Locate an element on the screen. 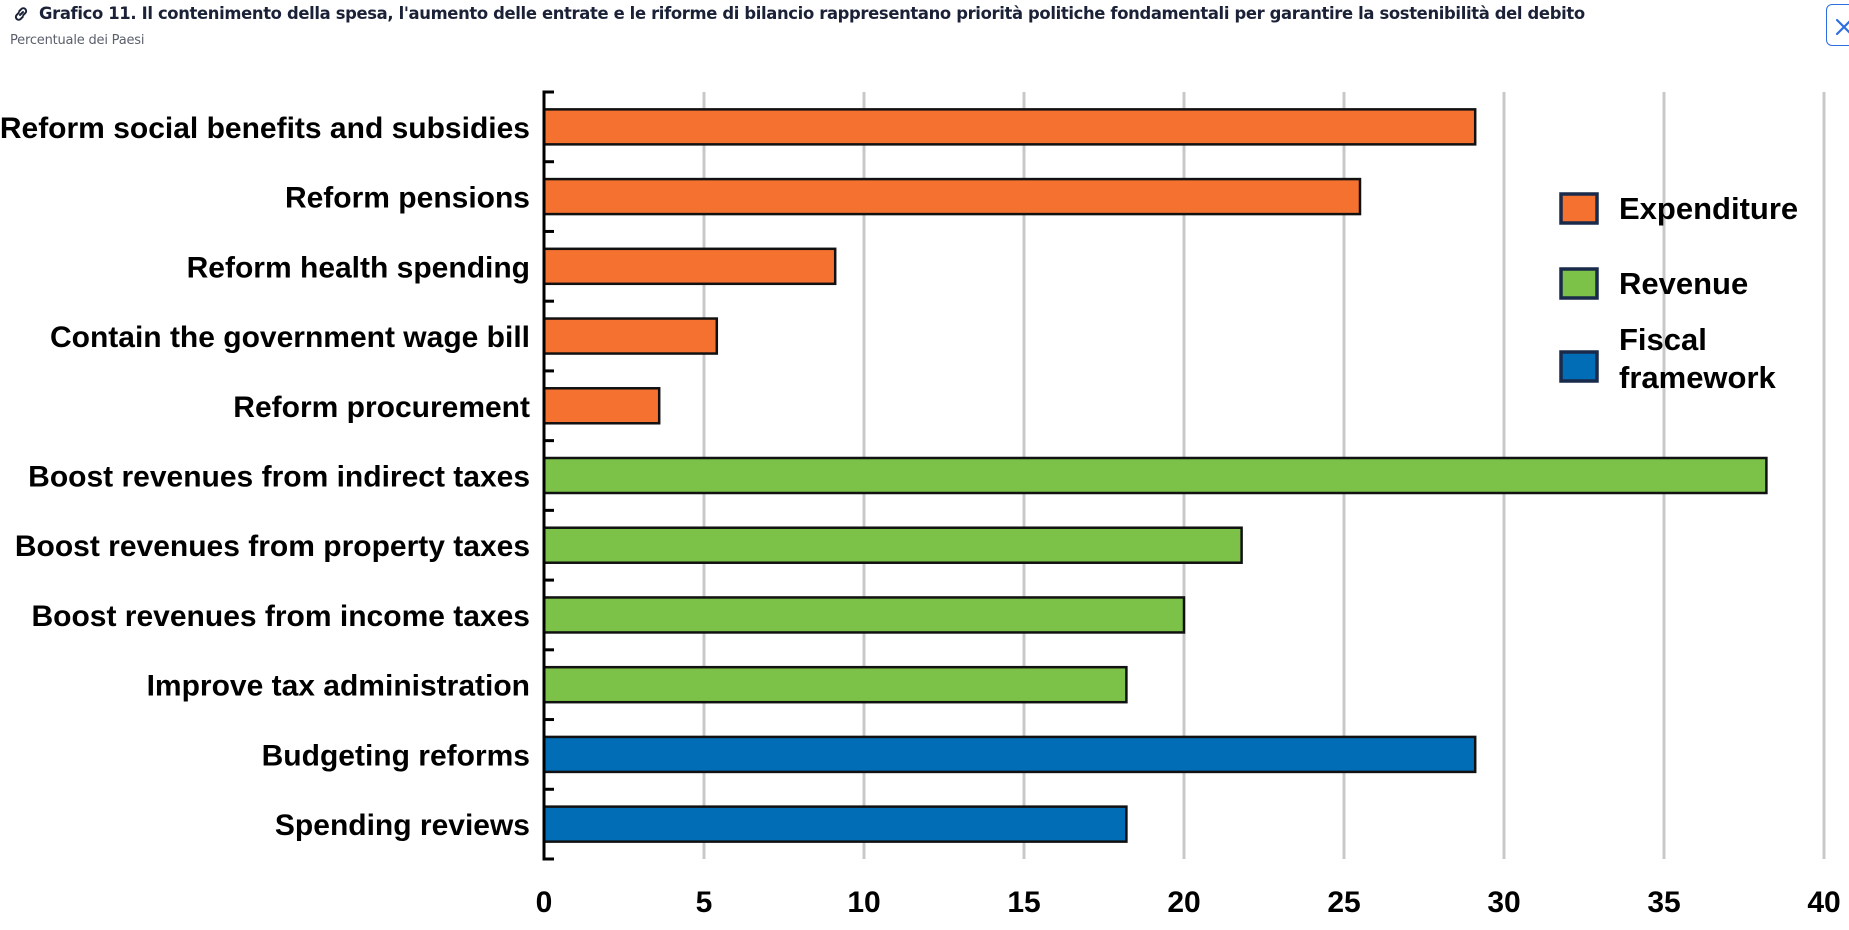 Image resolution: width=1849 pixels, height=930 pixels. x-tick-label-0: 0 is located at coordinates (544, 902).